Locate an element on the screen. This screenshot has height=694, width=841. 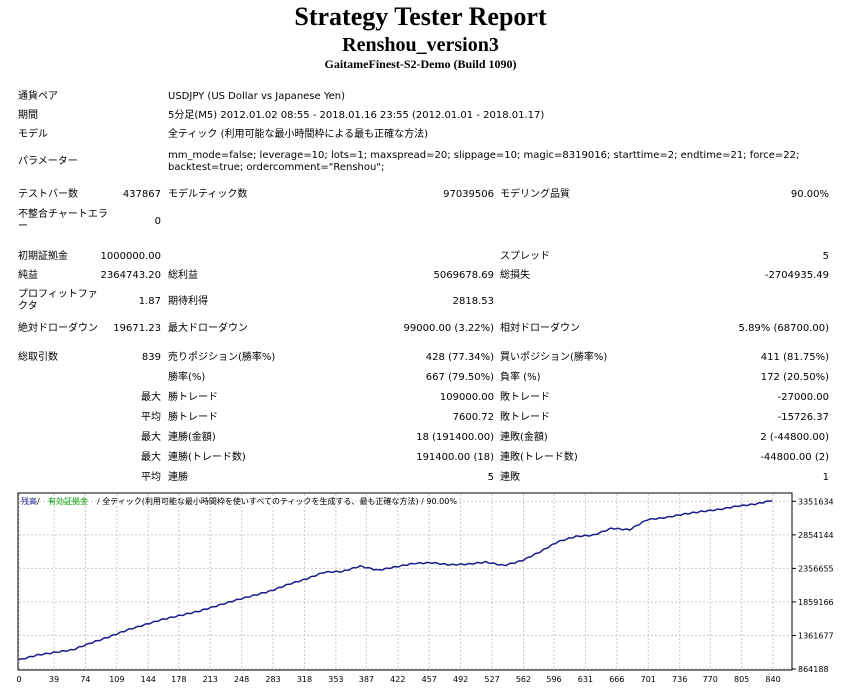
x-tick-label: 387 is located at coordinates (366, 679).